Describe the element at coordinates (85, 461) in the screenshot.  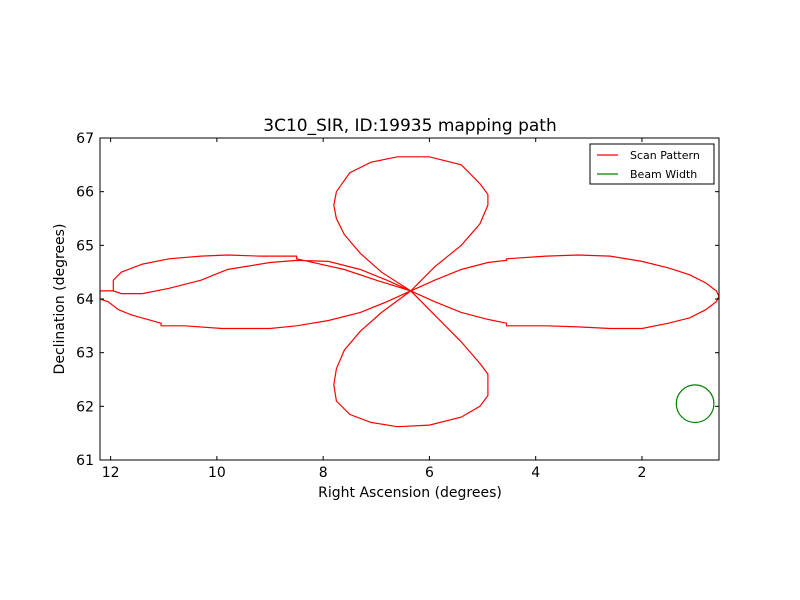
I see `y-tick-label: 61` at that location.